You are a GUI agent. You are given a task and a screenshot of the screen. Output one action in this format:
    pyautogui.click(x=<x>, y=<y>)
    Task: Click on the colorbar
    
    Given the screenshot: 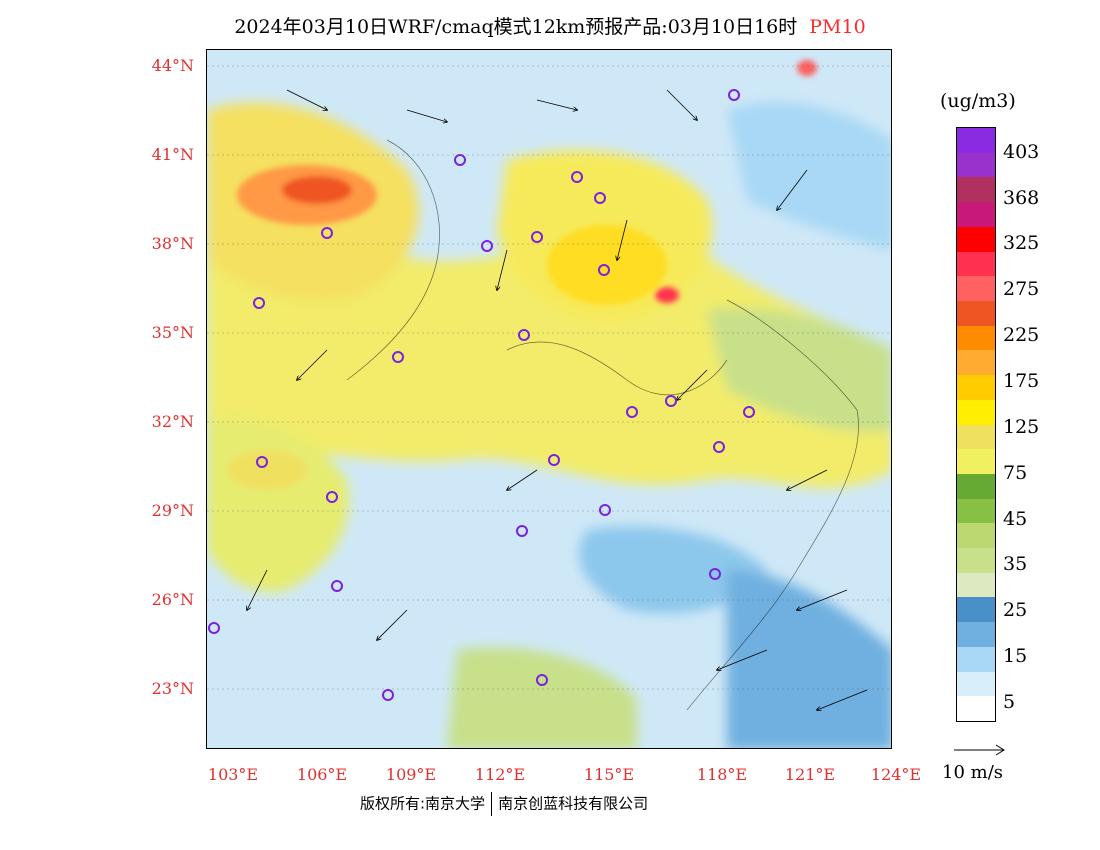 What is the action you would take?
    pyautogui.click(x=976, y=424)
    